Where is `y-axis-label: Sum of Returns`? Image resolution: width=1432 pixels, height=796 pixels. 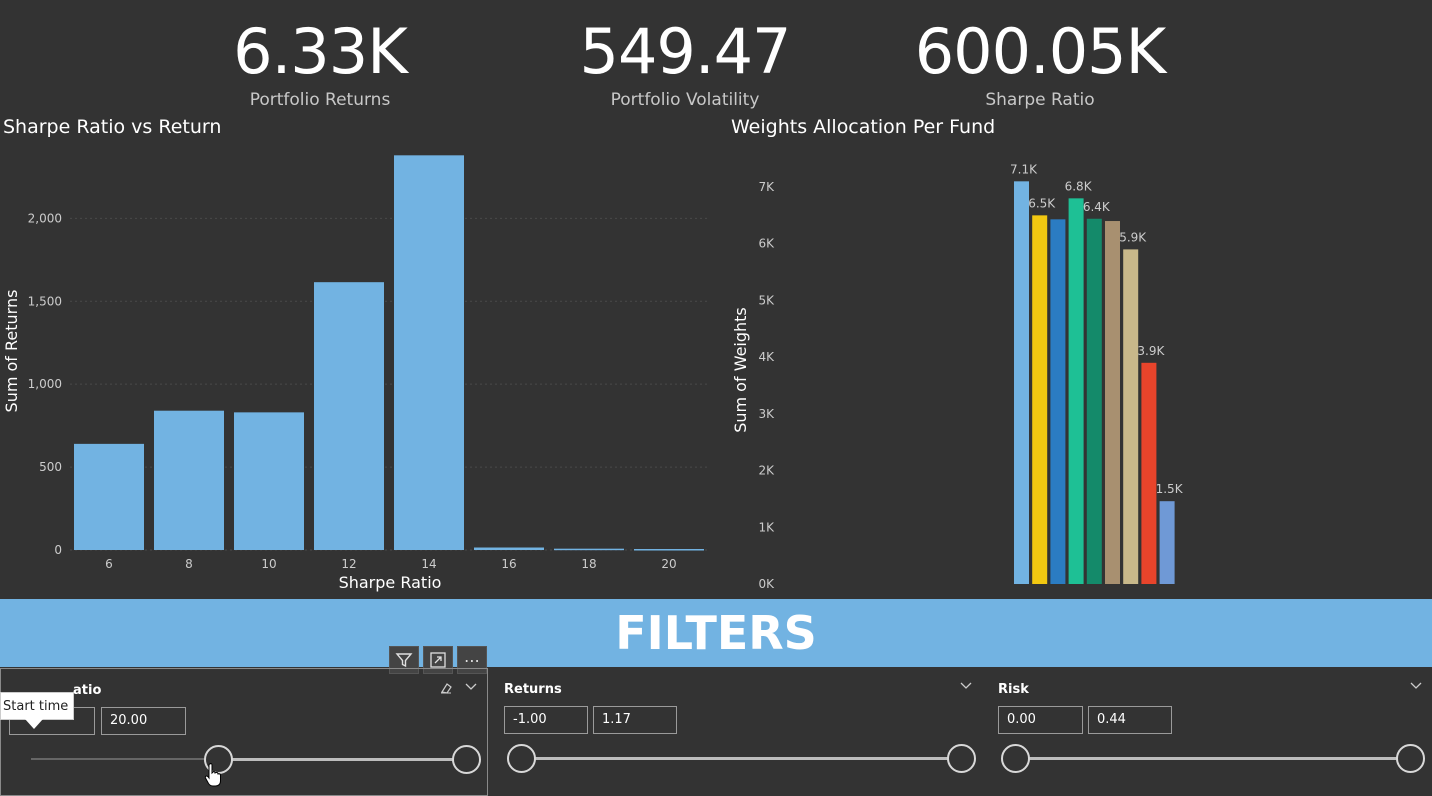
y-axis-label: Sum of Returns is located at coordinates (11, 351).